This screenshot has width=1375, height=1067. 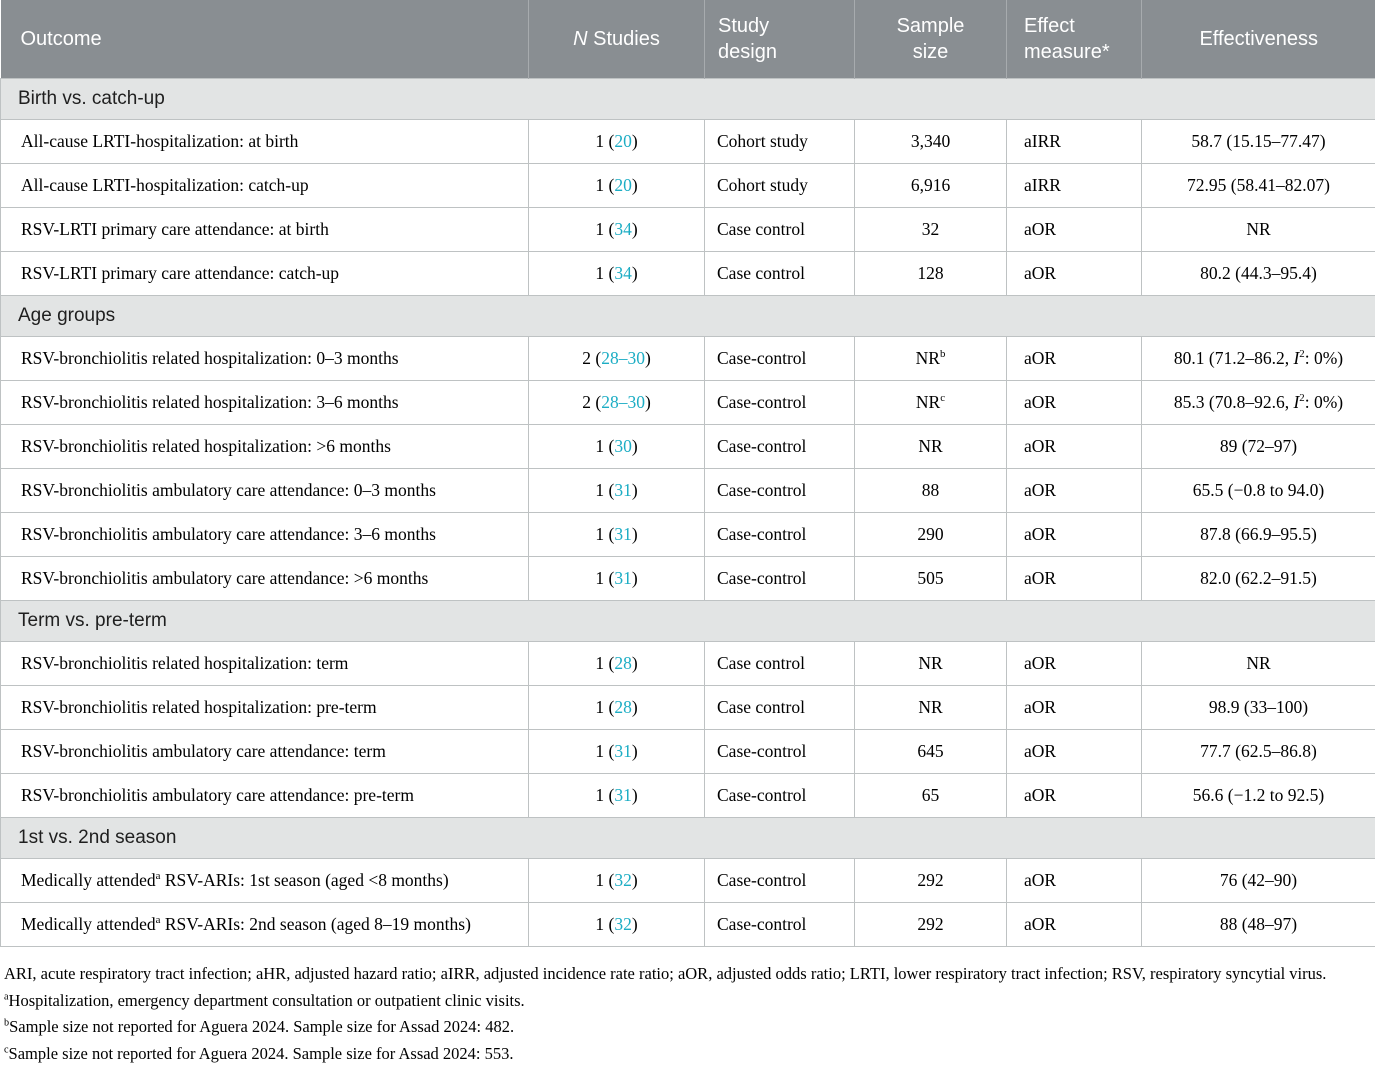 I want to click on effectiveness-cell: 88 (48–97), so click(x=1258, y=924).